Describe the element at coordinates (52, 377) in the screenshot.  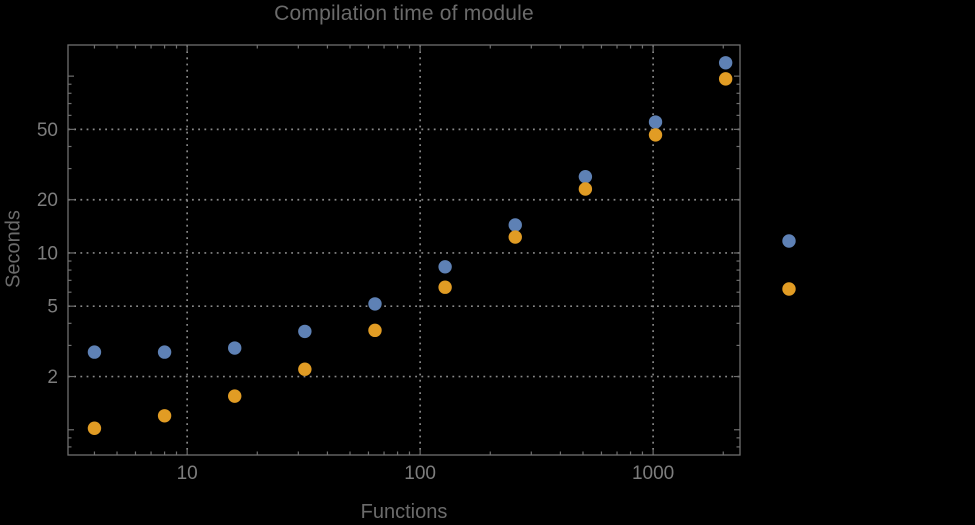
I see `y-tick-label: 2` at that location.